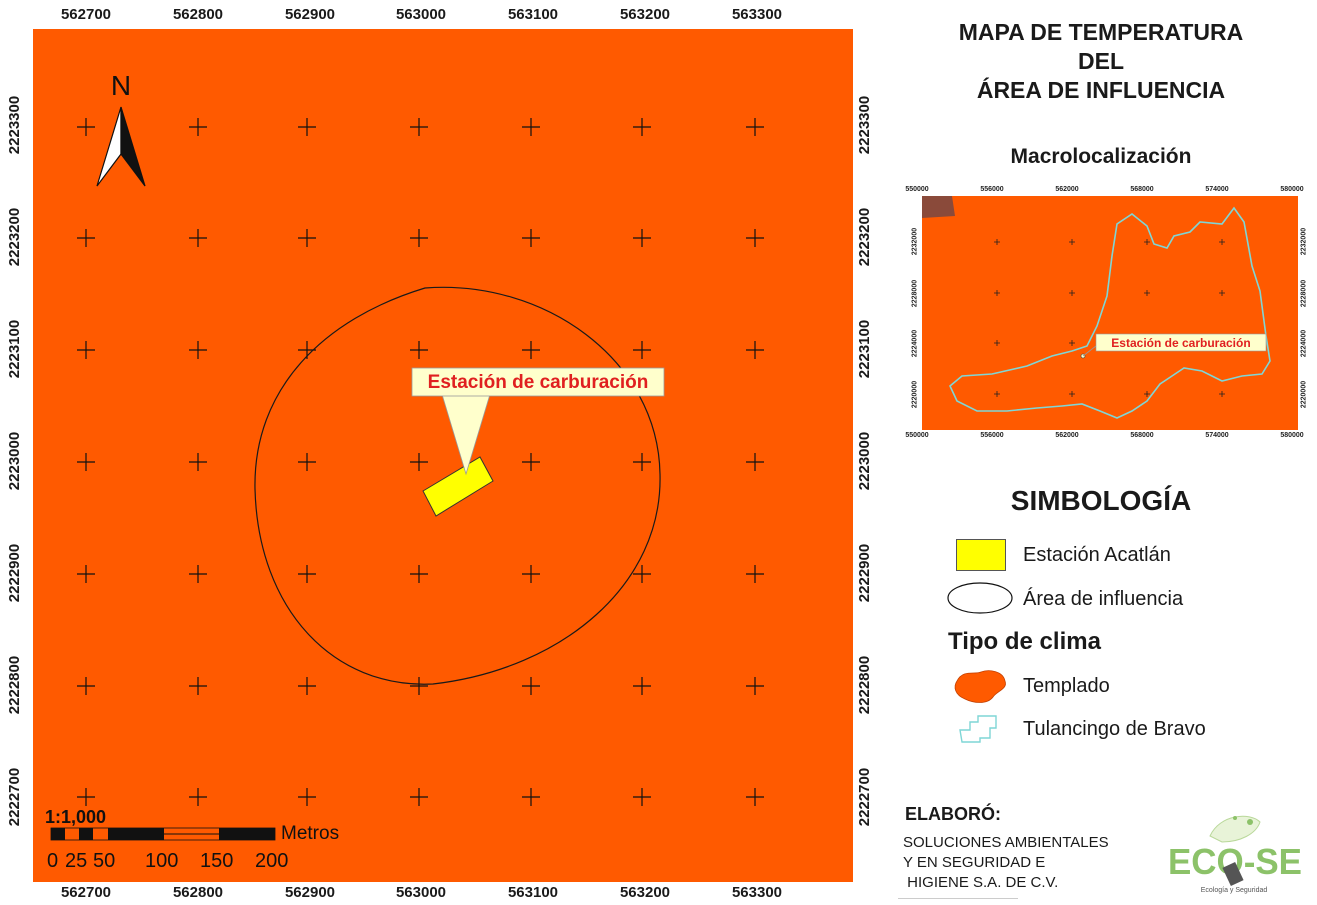 This screenshot has width=1317, height=905. Describe the element at coordinates (121, 128) in the screenshot. I see `north-arrow-icon: N` at that location.